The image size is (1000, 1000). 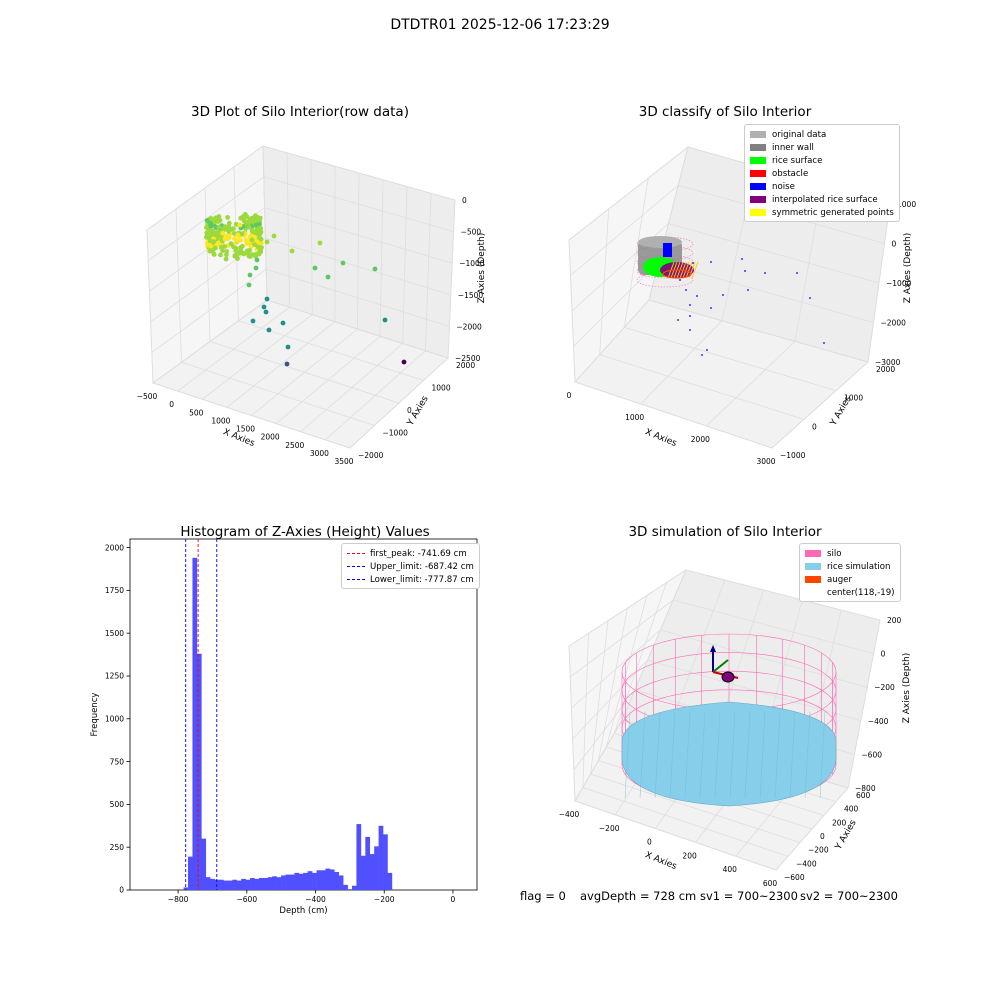 I want to click on y-tick-label: 1000, so click(x=114, y=718).